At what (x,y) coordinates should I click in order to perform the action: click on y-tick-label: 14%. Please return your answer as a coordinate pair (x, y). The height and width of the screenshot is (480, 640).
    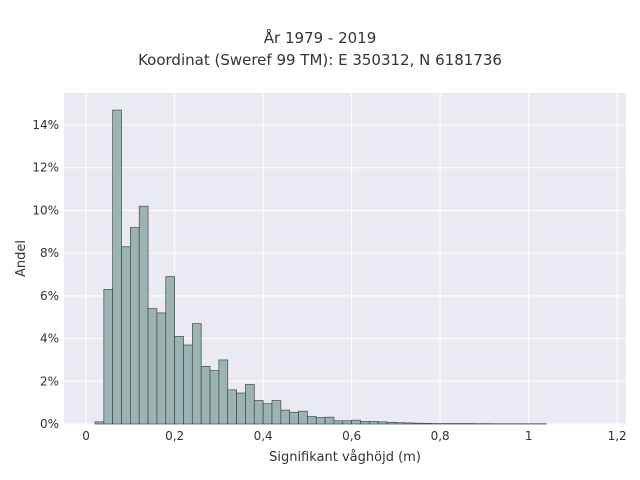
    Looking at the image, I should click on (45, 125).